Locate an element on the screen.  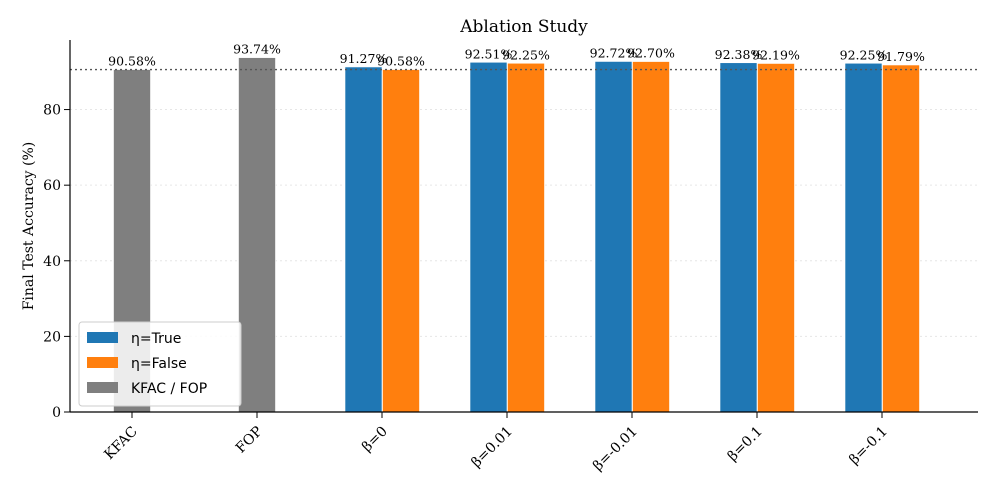
bar-eta-true-label: 92.38% is located at coordinates (739, 54).